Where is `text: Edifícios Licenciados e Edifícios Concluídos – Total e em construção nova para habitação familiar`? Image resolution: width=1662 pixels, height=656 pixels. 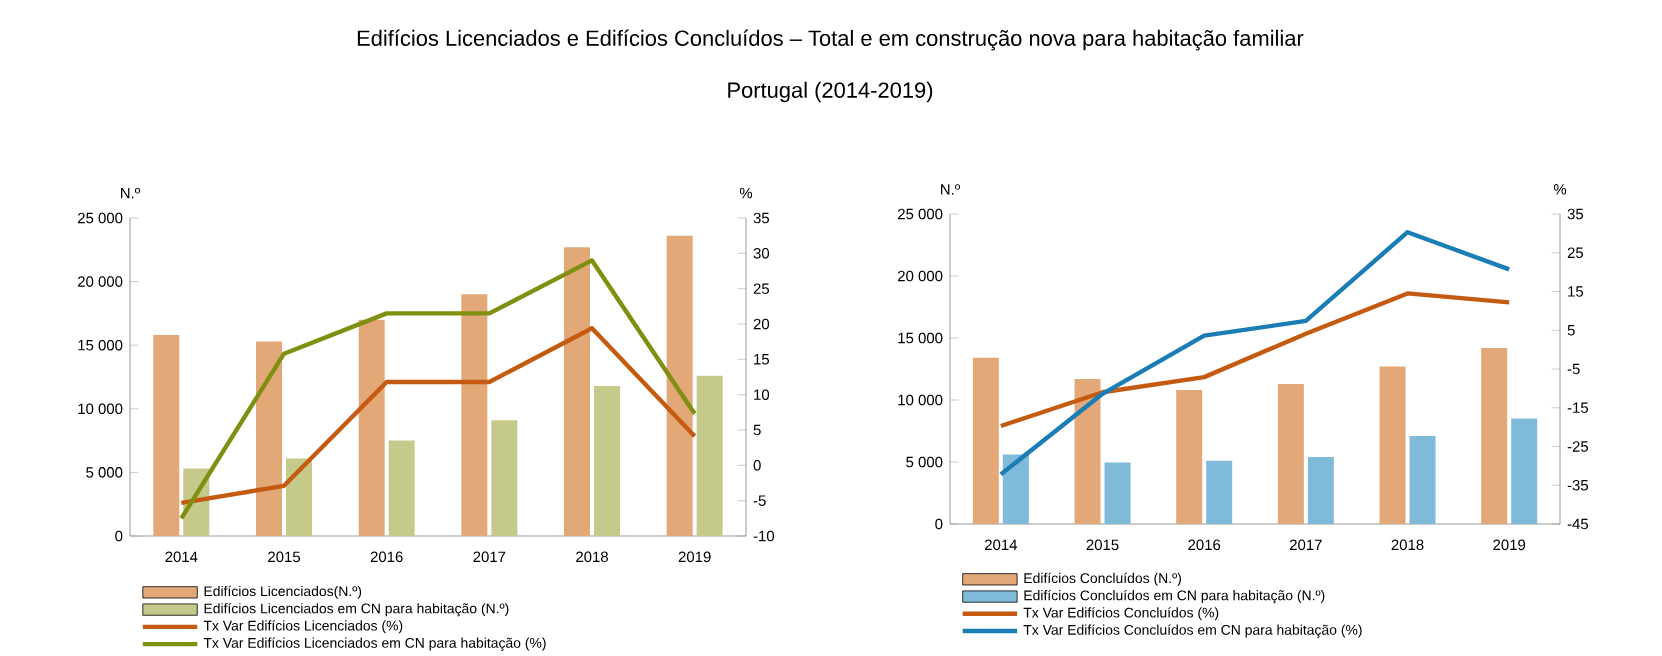
text: Edifícios Licenciados e Edifícios Concluídos – Total e em construção nova para habitação familiar is located at coordinates (830, 40).